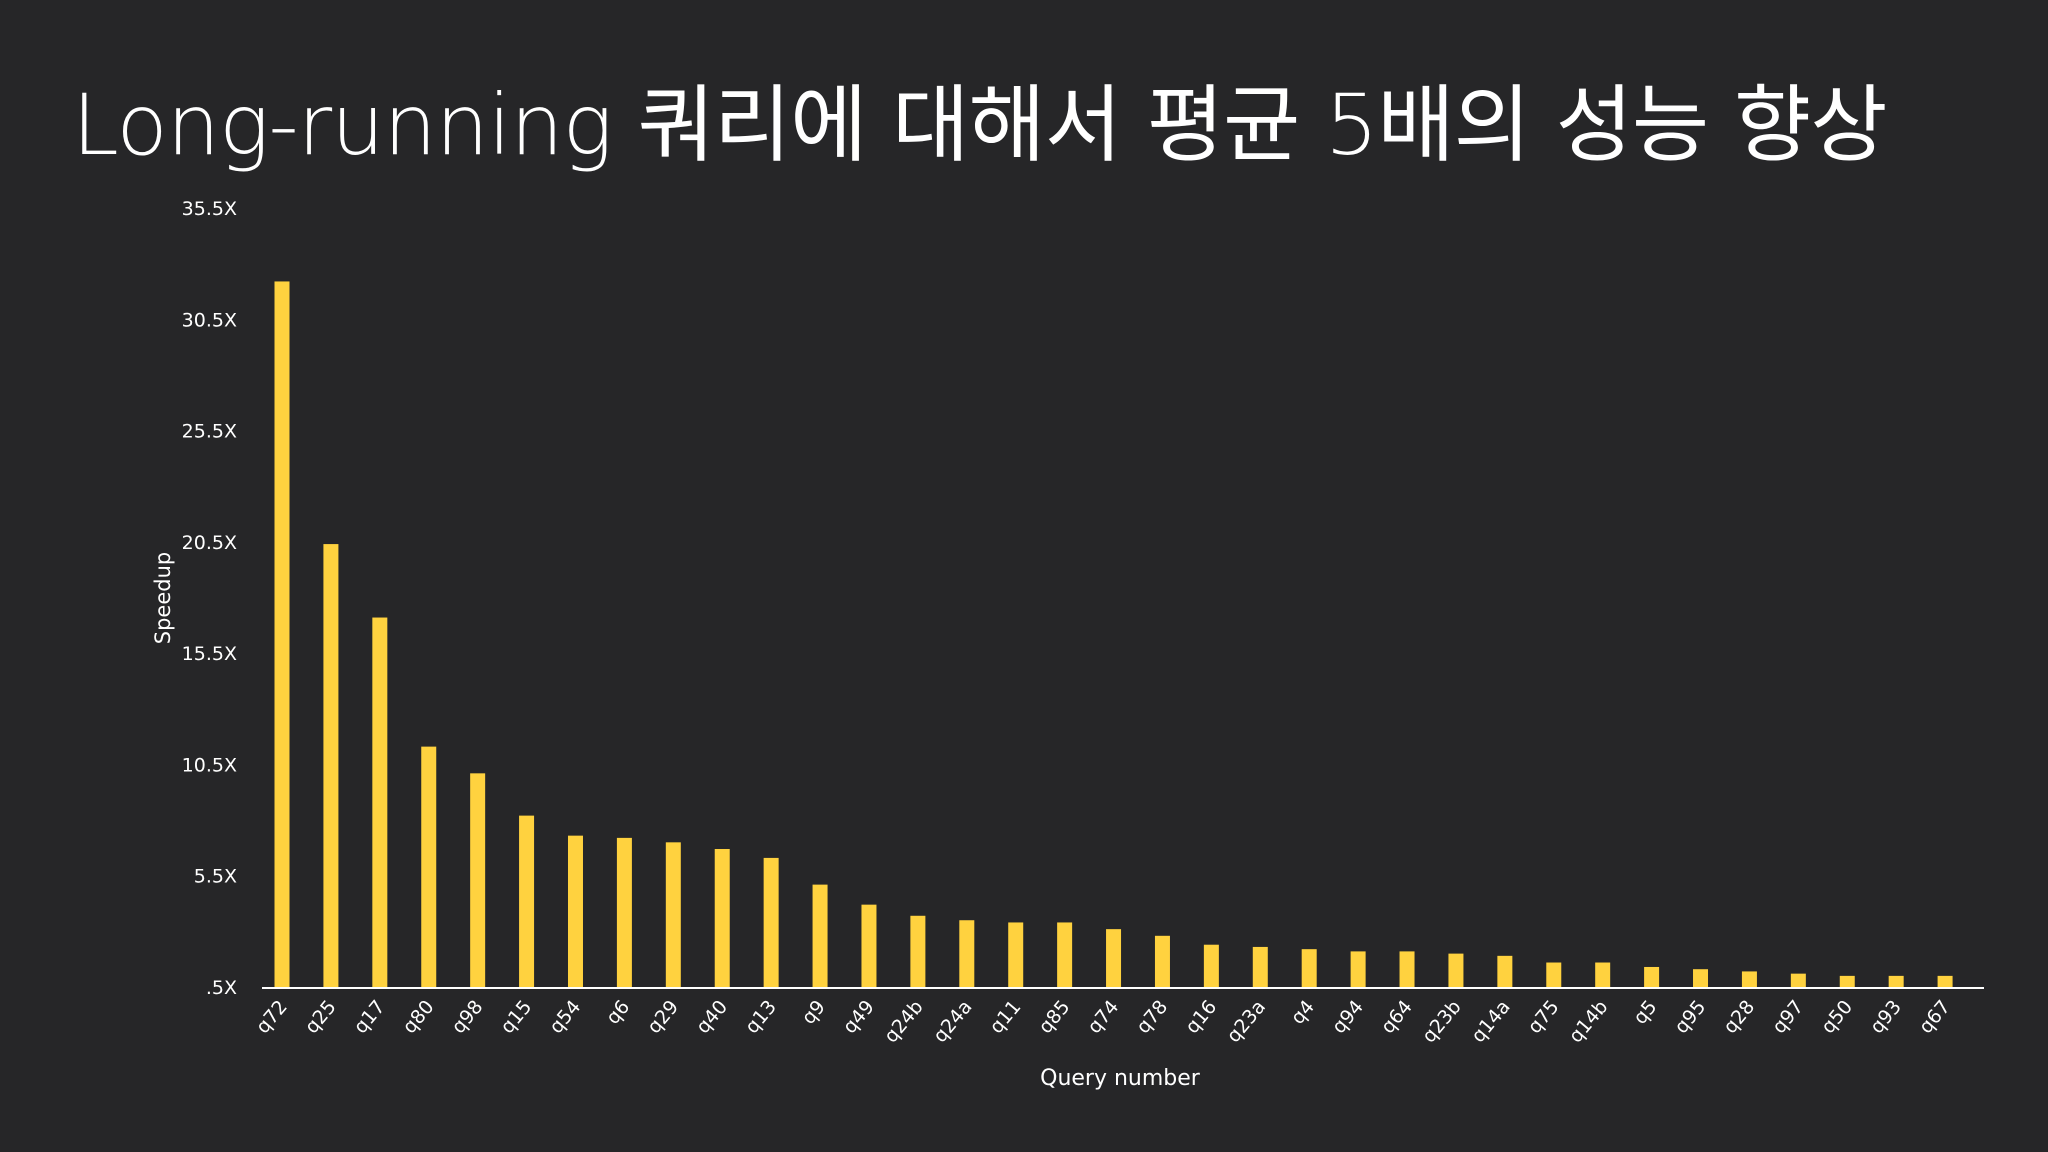  I want to click on x-tick-label: q98, so click(467, 1017).